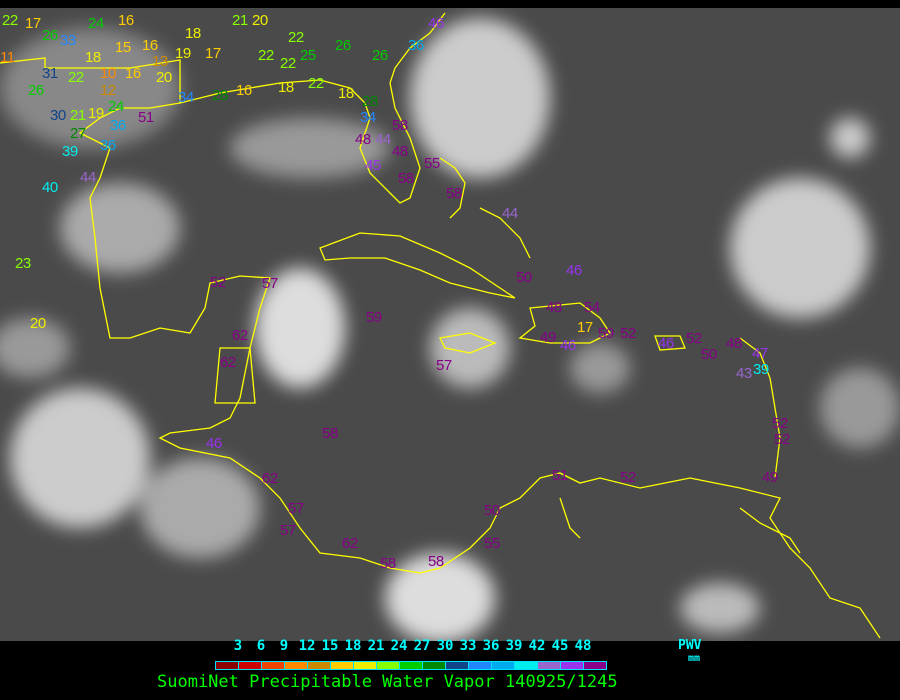 This screenshot has height=700, width=900. I want to click on station-pwv-value: 15, so click(123, 47).